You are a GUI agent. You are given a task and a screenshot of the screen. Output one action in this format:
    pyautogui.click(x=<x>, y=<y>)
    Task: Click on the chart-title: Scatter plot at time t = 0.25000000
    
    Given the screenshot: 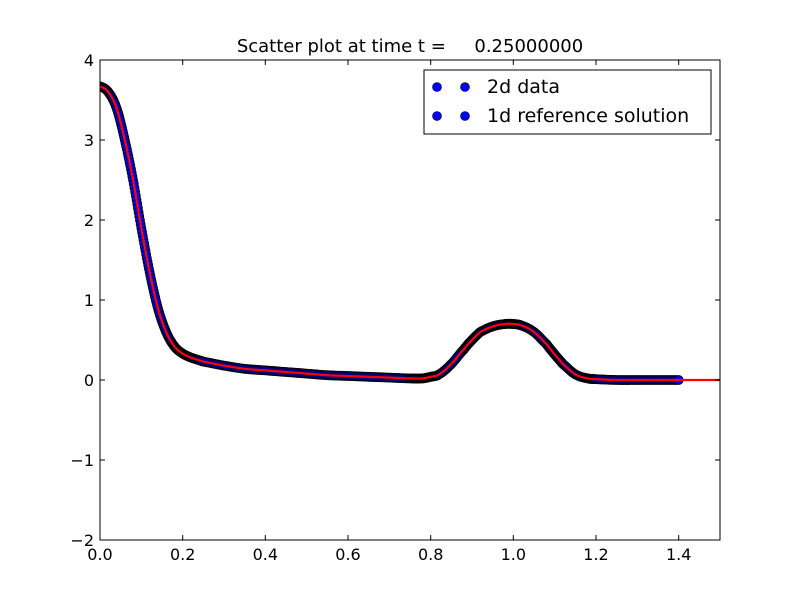 What is the action you would take?
    pyautogui.click(x=410, y=46)
    